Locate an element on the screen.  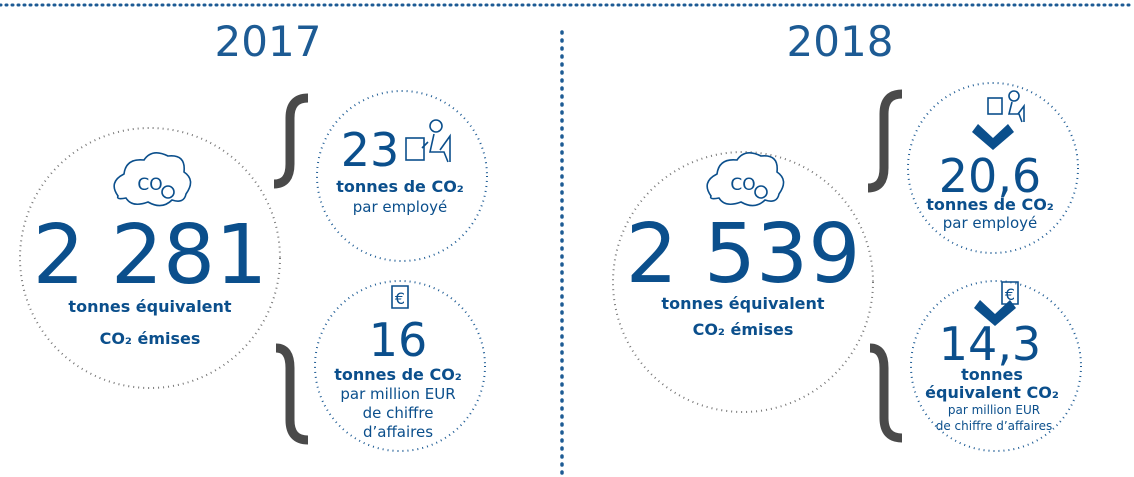
total-value: 2 281 is located at coordinates (150, 255).